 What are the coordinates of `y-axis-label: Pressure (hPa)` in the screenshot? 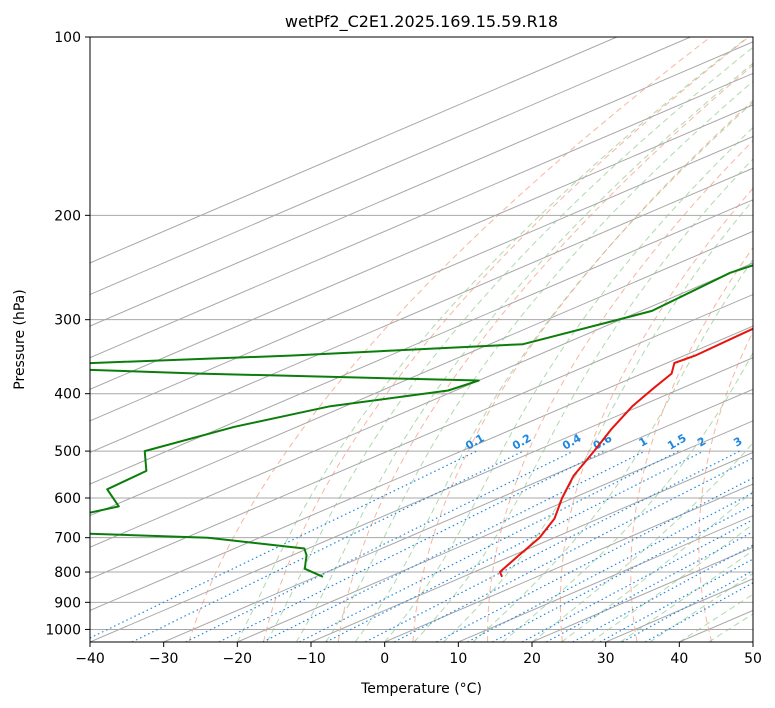 It's located at (20, 339).